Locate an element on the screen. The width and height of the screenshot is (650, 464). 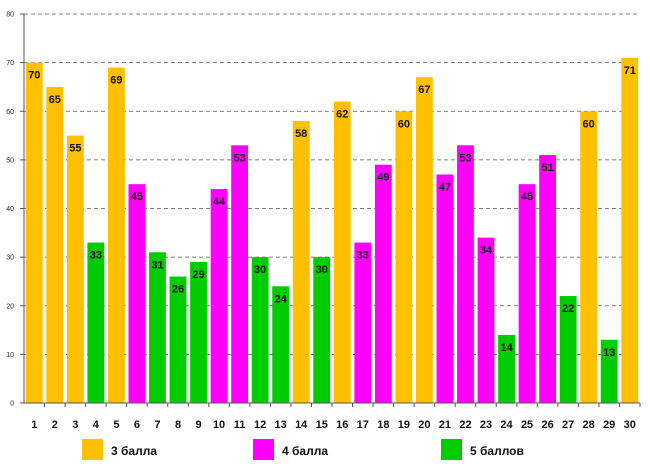
data-label: 51 is located at coordinates (547, 168).